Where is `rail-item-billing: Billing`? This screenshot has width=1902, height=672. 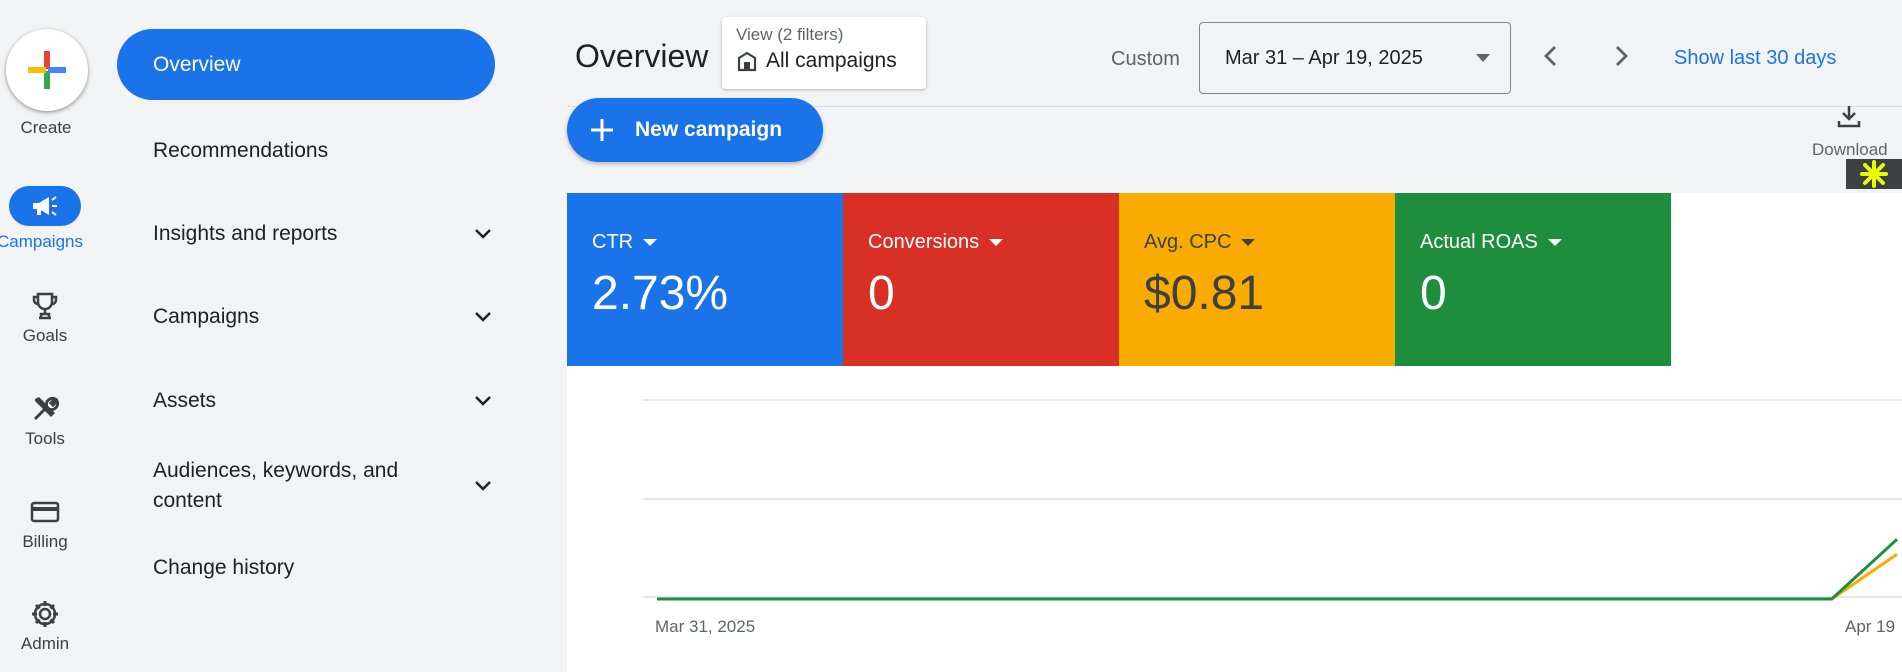 rail-item-billing: Billing is located at coordinates (45, 524).